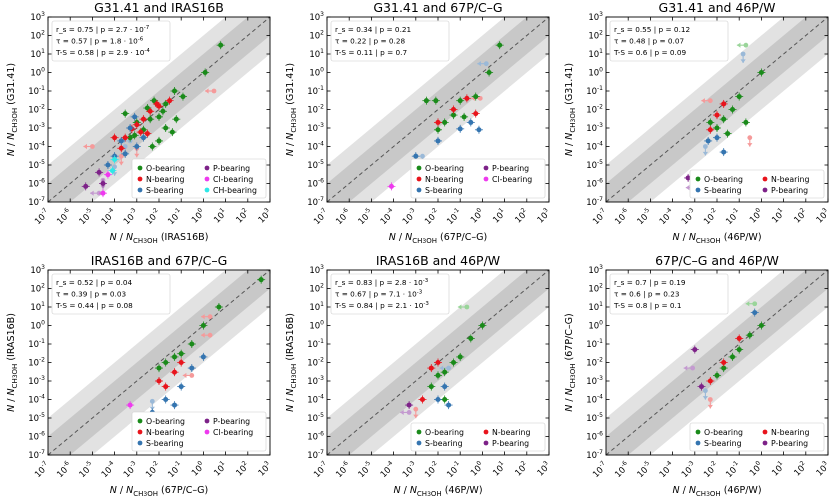 The height and width of the screenshot is (499, 831). Describe the element at coordinates (115, 174) in the screenshot. I see `limit-arrow-5-head` at that location.